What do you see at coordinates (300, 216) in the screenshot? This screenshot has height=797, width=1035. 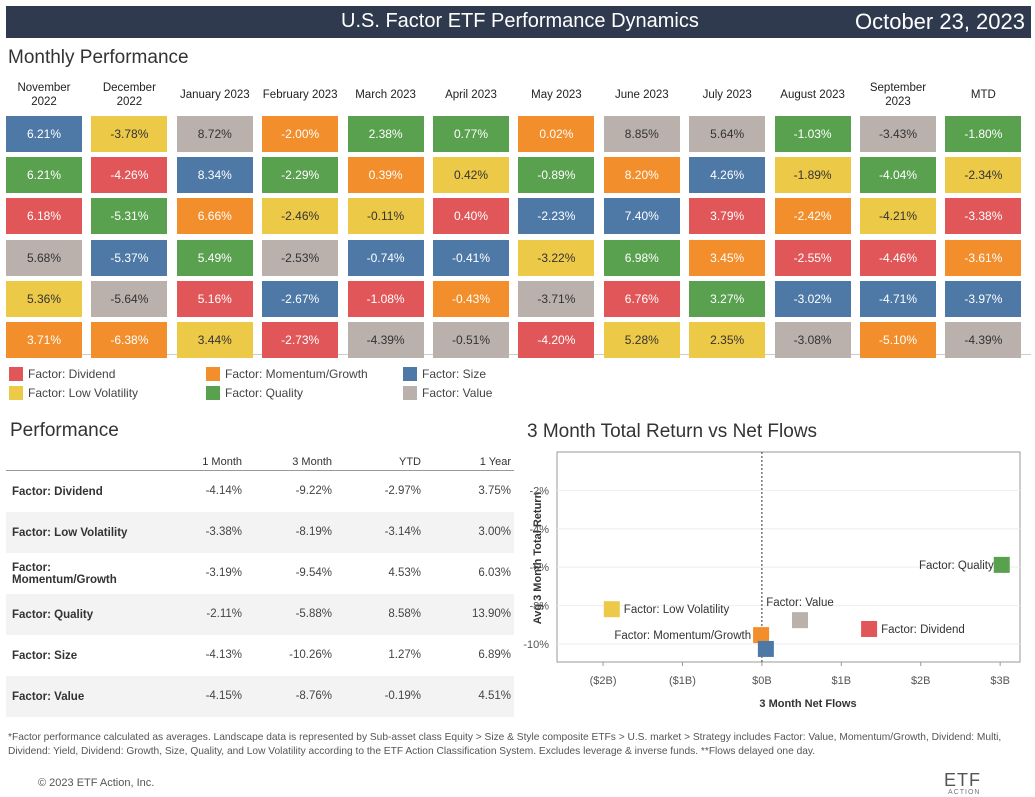 I see `heat-cell: -2.46%` at bounding box center [300, 216].